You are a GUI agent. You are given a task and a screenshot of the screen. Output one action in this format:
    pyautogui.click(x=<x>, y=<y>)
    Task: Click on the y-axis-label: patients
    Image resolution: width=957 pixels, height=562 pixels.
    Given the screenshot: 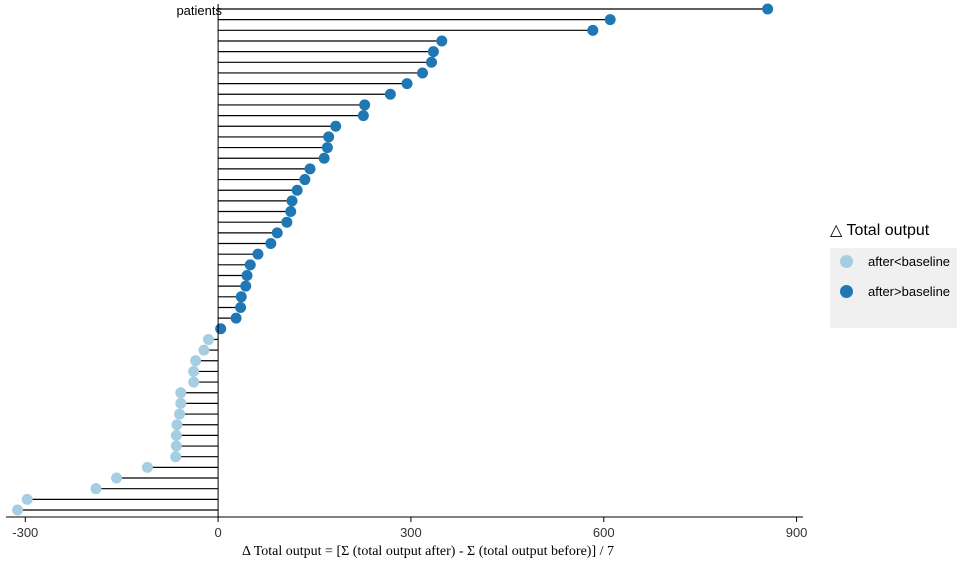 What is the action you would take?
    pyautogui.click(x=199, y=10)
    